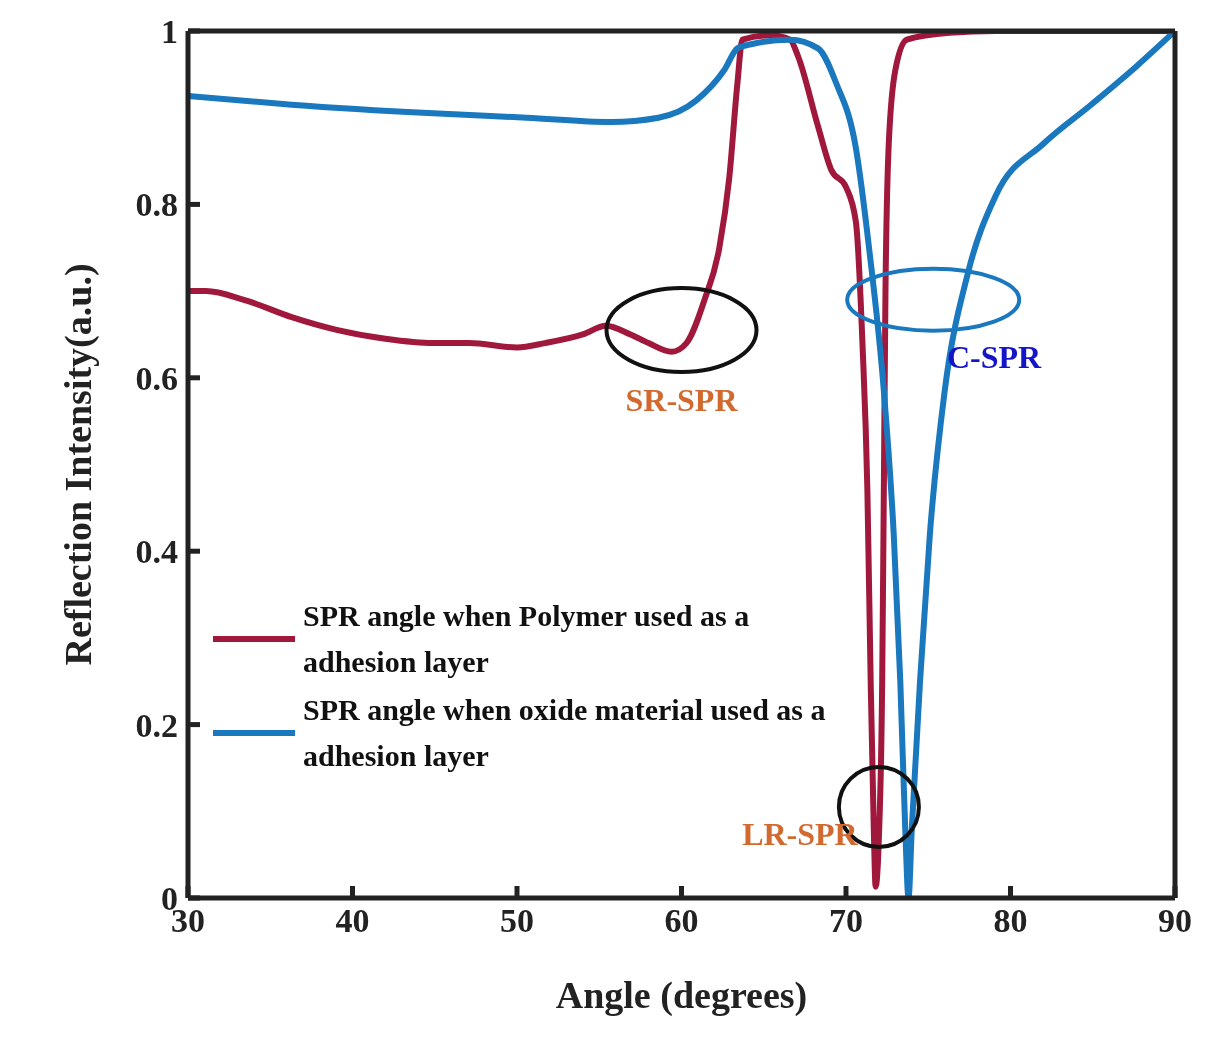 This screenshot has height=1052, width=1214. Describe the element at coordinates (1175, 921) in the screenshot. I see `x-tick-label: 90` at that location.